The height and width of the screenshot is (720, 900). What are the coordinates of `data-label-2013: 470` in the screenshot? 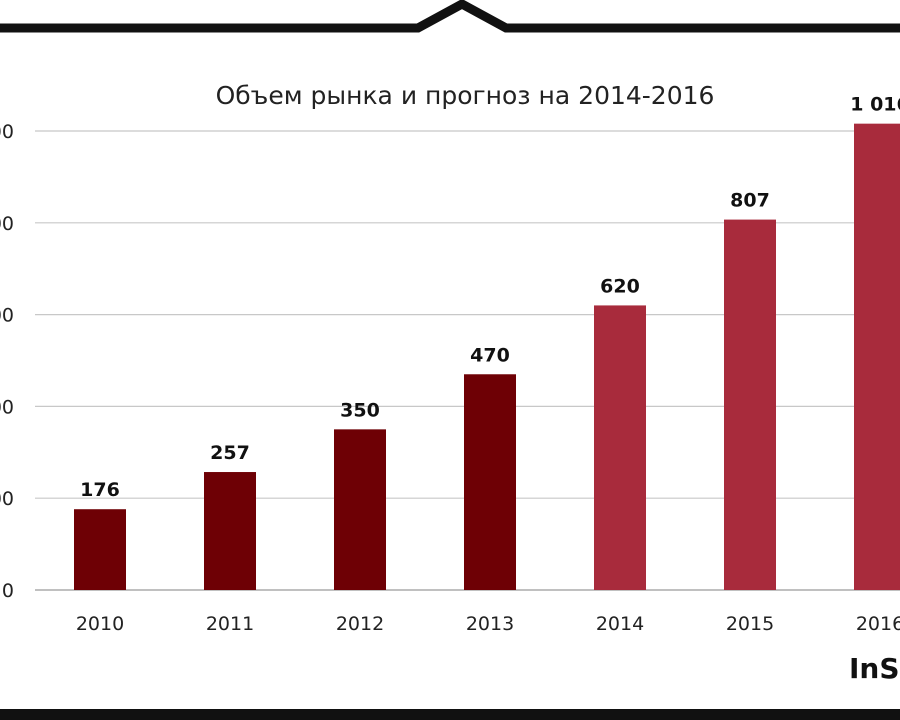 It's located at (490, 355).